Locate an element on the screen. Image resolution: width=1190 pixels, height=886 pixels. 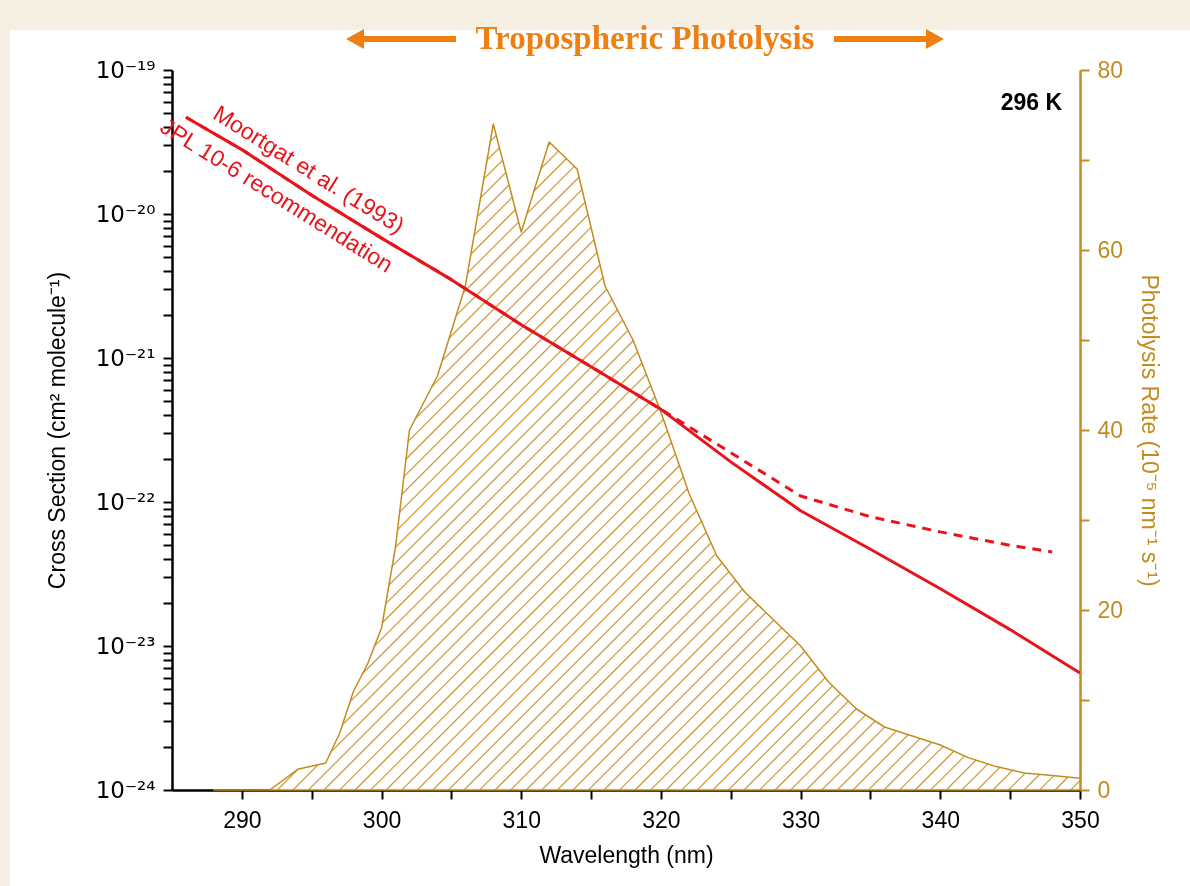
y2-tick-label: 0 is located at coordinates (1104, 789).